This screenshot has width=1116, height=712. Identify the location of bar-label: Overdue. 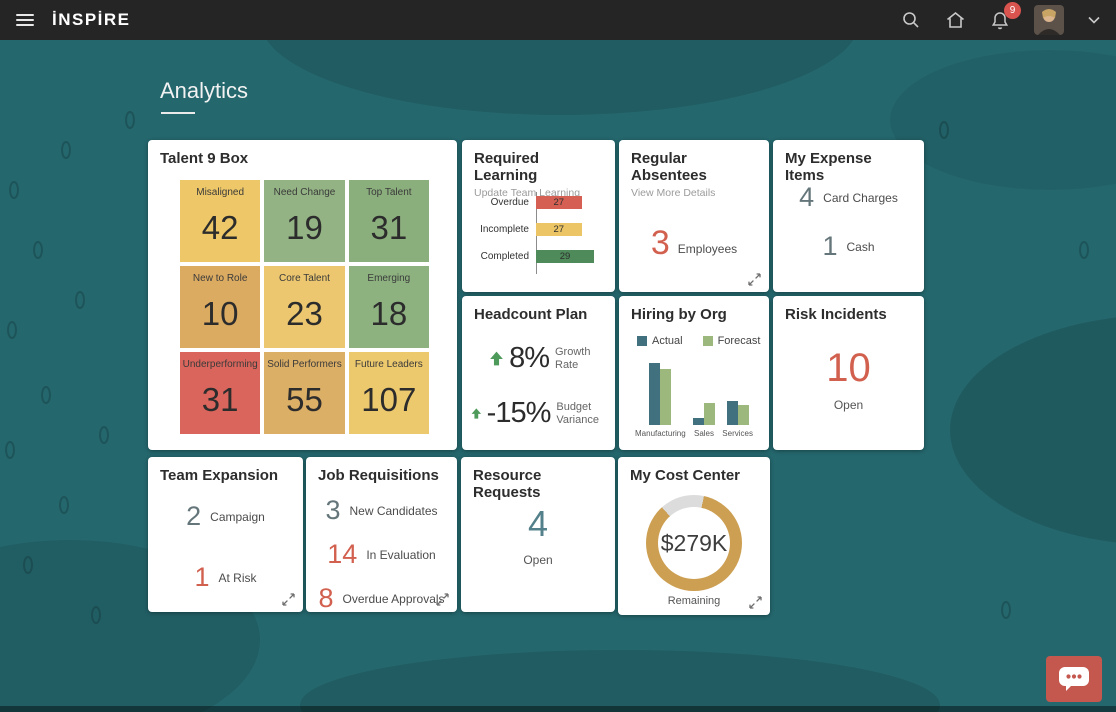
(509, 202).